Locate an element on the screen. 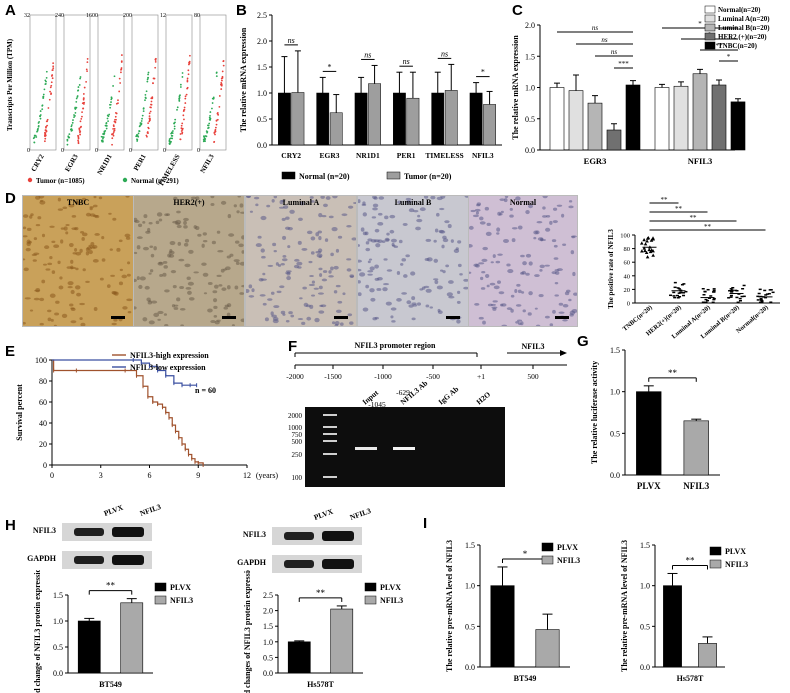  scale-label: +1 is located at coordinates (481, 376).